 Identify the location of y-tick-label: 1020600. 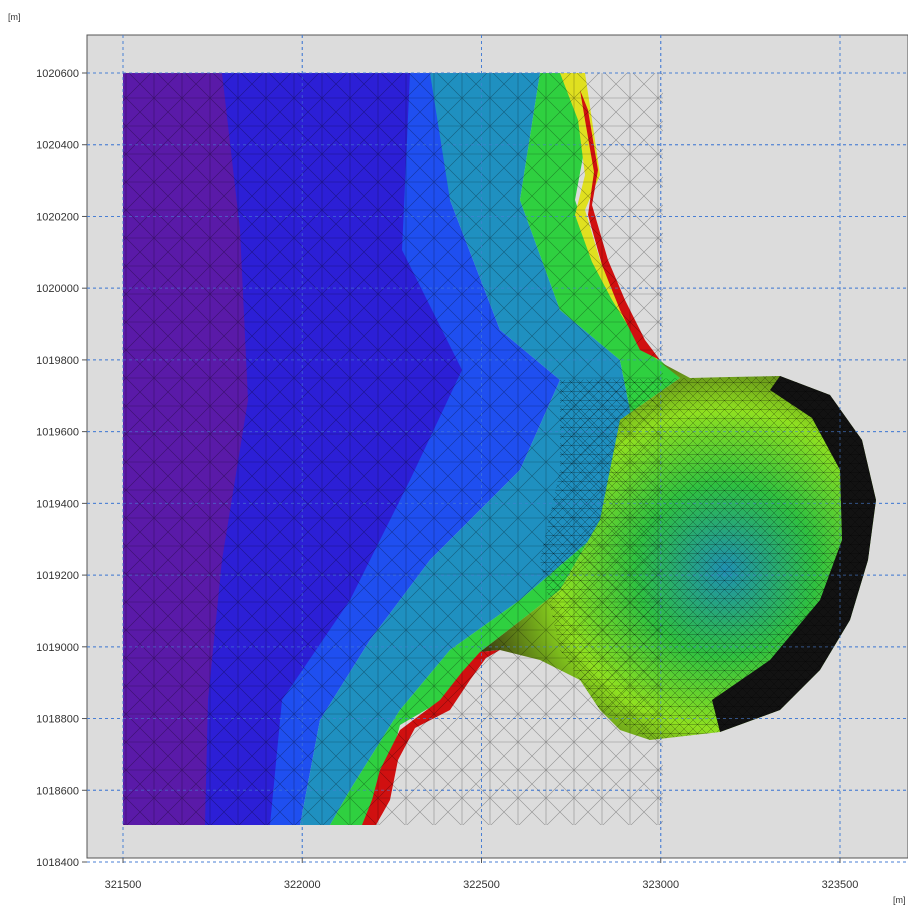
(57, 74).